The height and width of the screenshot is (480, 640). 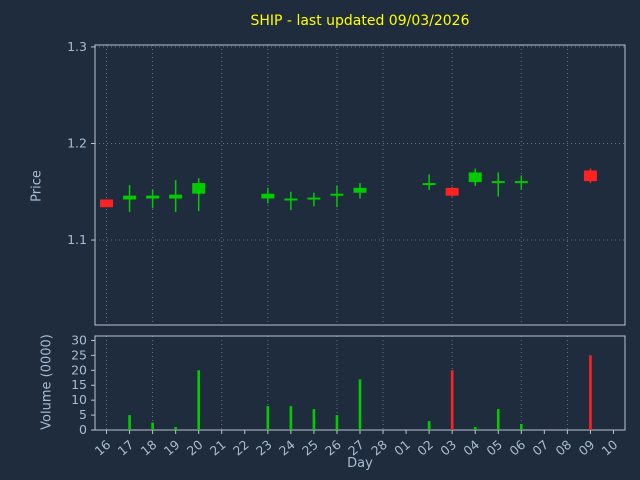 What do you see at coordinates (77, 142) in the screenshot?
I see `price-tick-label: 1.2` at bounding box center [77, 142].